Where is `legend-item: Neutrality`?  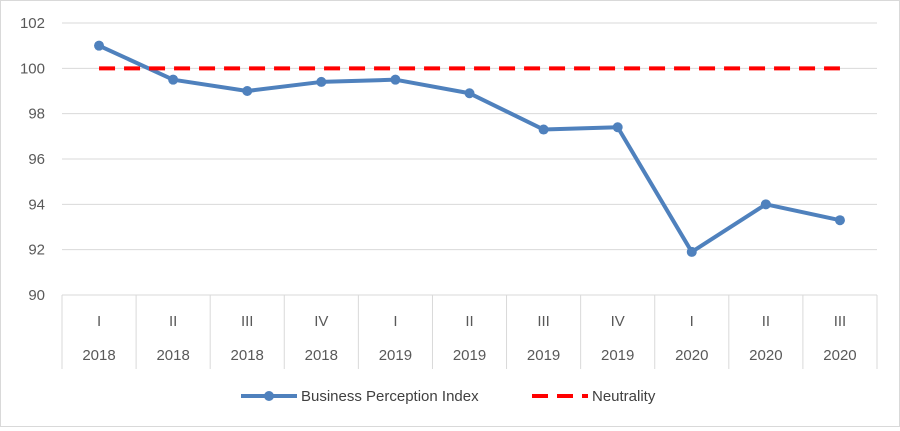 legend-item: Neutrality is located at coordinates (594, 396).